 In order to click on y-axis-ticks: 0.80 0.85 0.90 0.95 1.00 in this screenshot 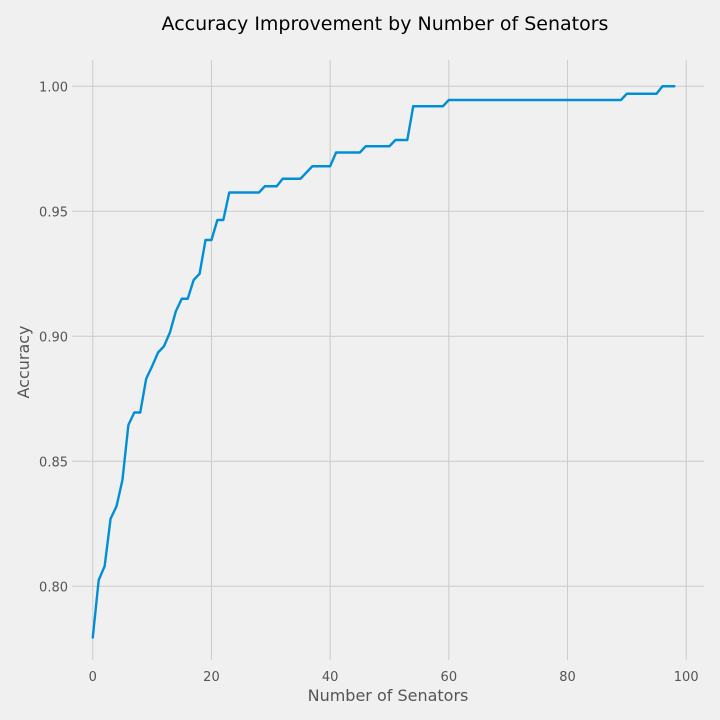, I will do `click(53, 337)`.